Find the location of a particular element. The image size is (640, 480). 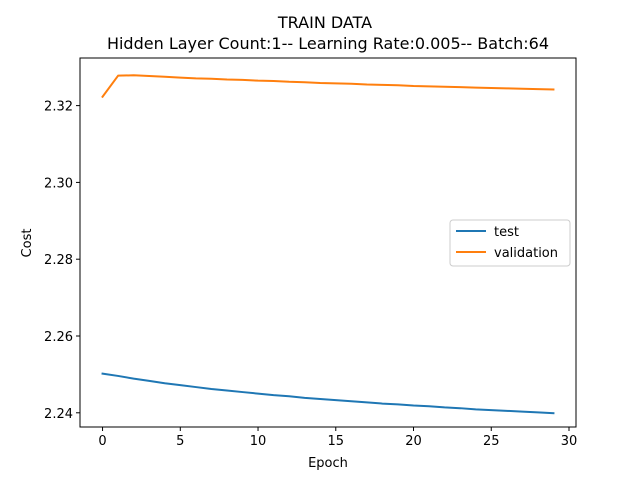

x-tick-label: 5 is located at coordinates (180, 441).